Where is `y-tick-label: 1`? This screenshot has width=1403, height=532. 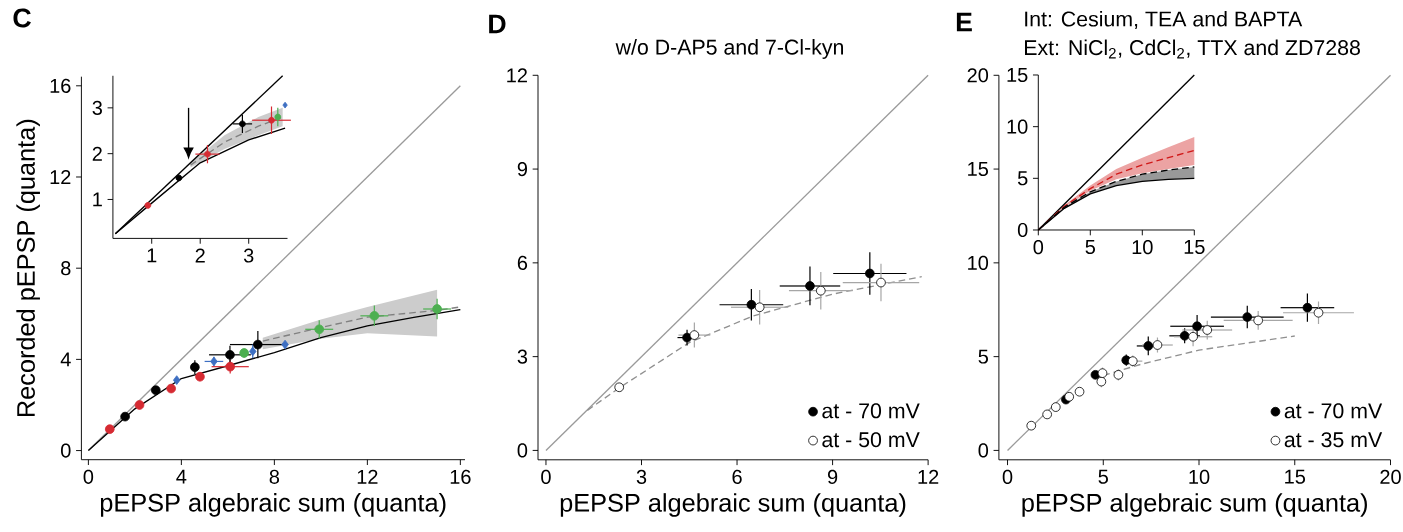
y-tick-label: 1 is located at coordinates (97, 199).